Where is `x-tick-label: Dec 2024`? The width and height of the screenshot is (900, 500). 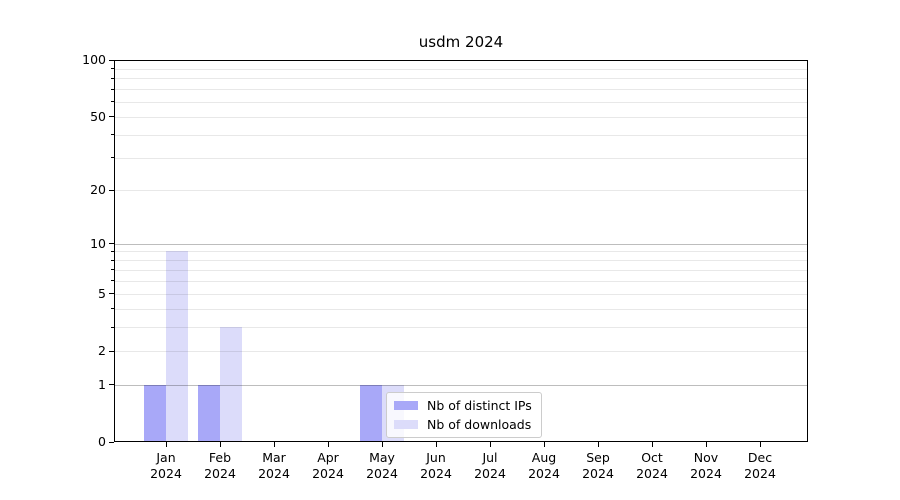
x-tick-label: Dec 2024 is located at coordinates (760, 465).